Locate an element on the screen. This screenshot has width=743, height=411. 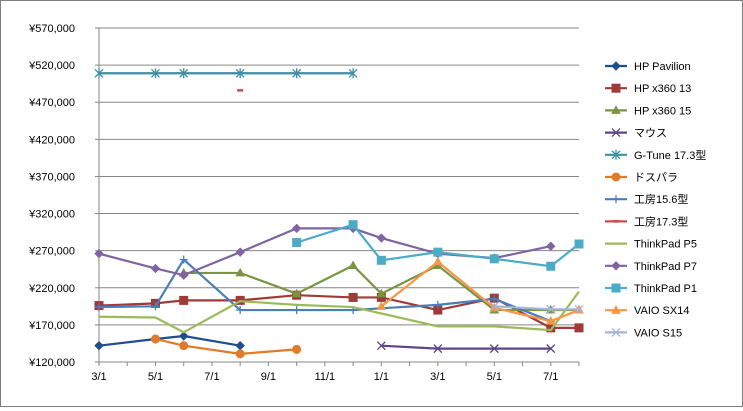
legend-entry: HP Pavilion is located at coordinates (648, 67).